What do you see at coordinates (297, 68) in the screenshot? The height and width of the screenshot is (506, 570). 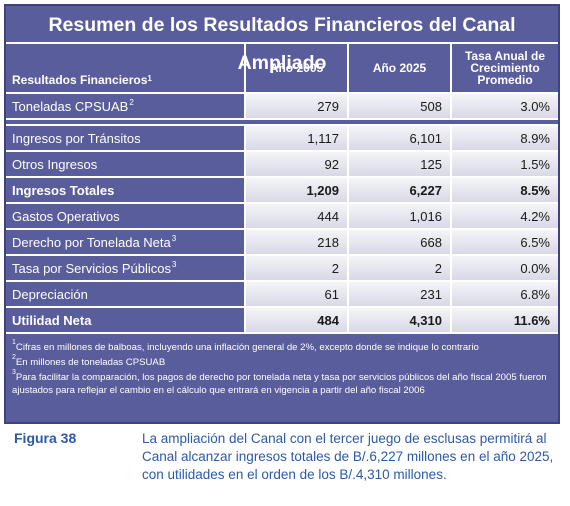 I see `header-year-2005: Año 2005` at bounding box center [297, 68].